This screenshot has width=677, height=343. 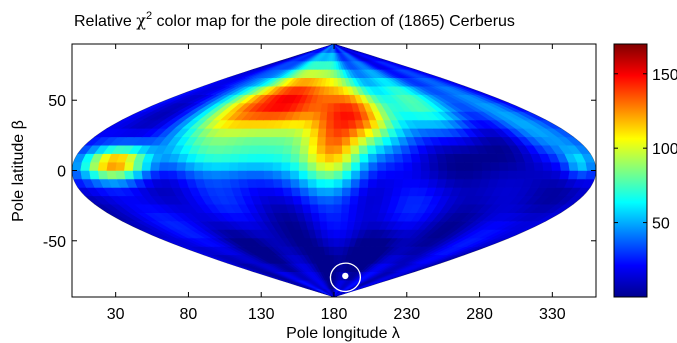 What do you see at coordinates (345, 276) in the screenshot?
I see `best-solution-marker` at bounding box center [345, 276].